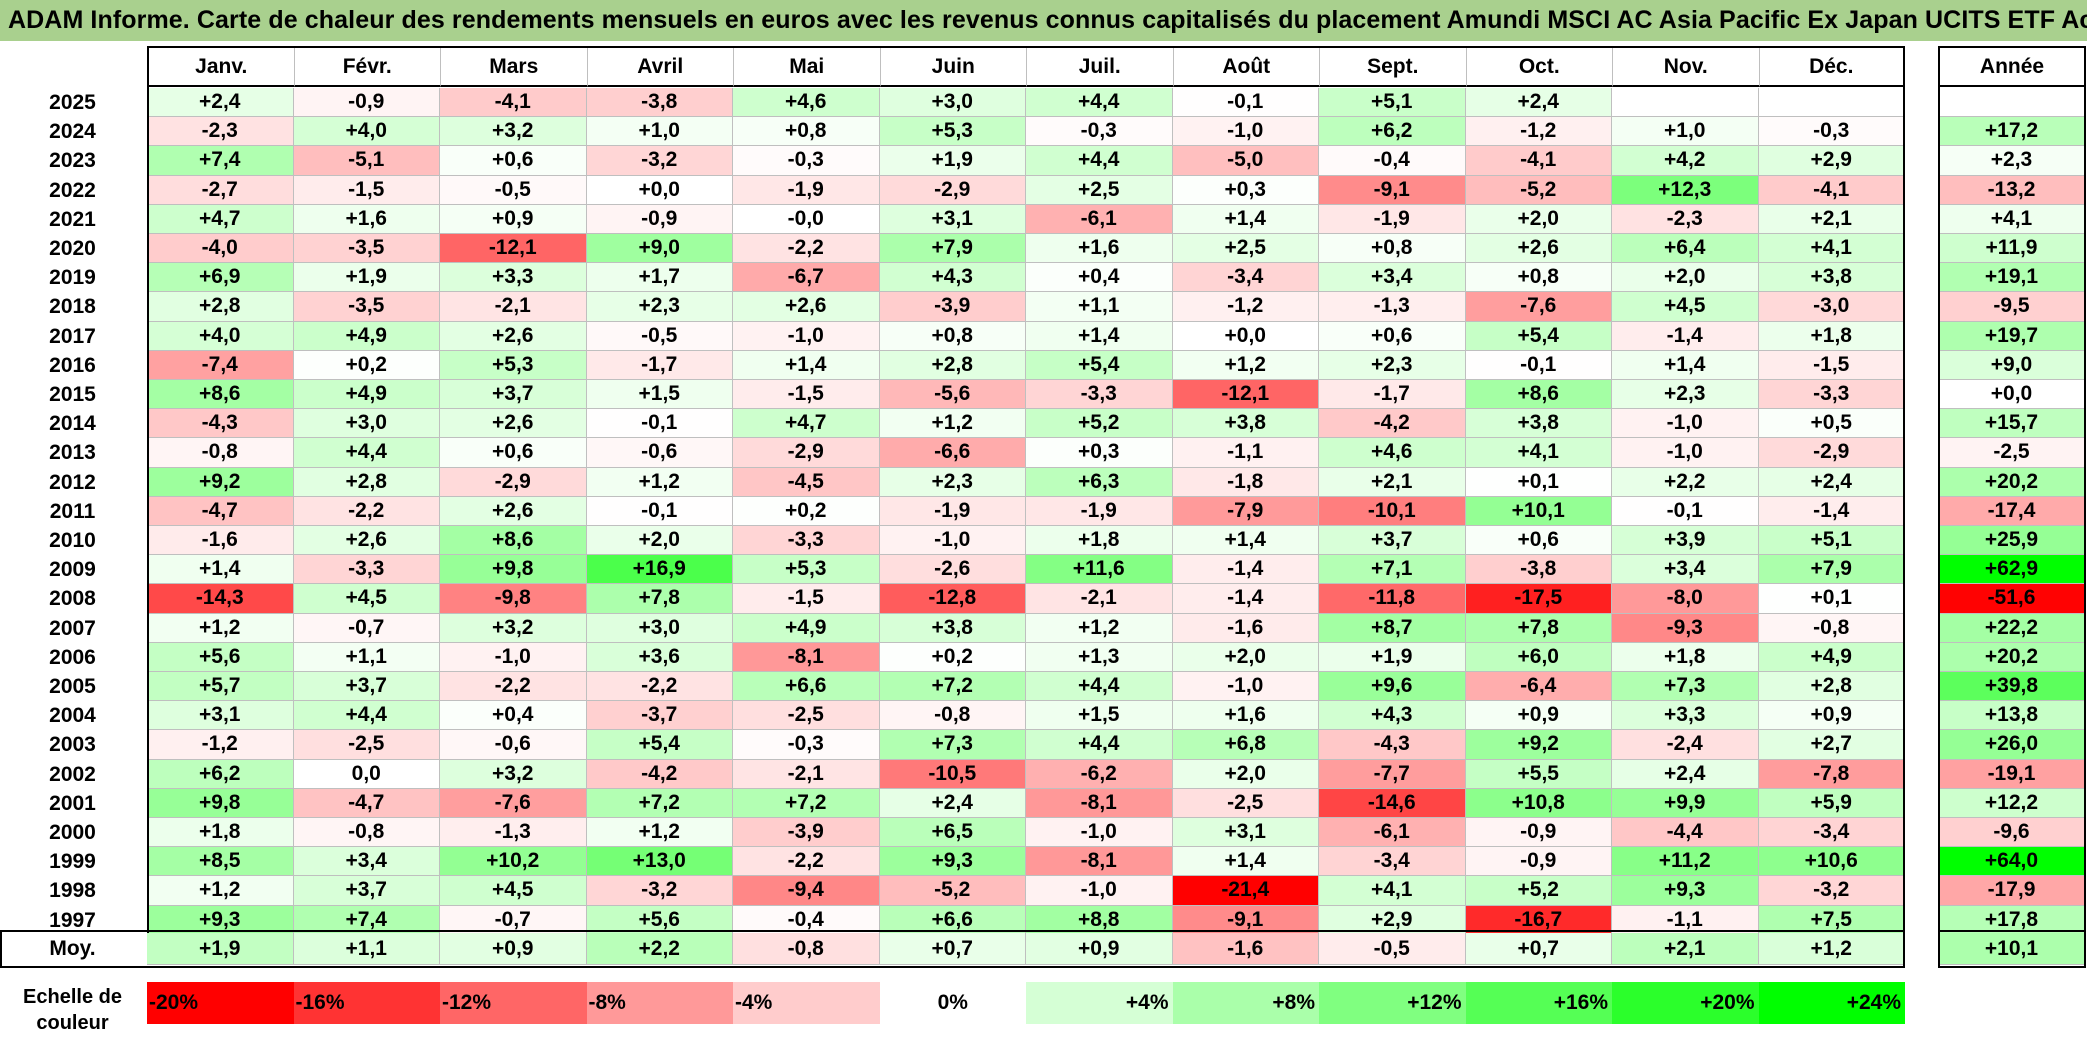 The height and width of the screenshot is (1037, 2087). I want to click on row-label: 2013, so click(72, 453).